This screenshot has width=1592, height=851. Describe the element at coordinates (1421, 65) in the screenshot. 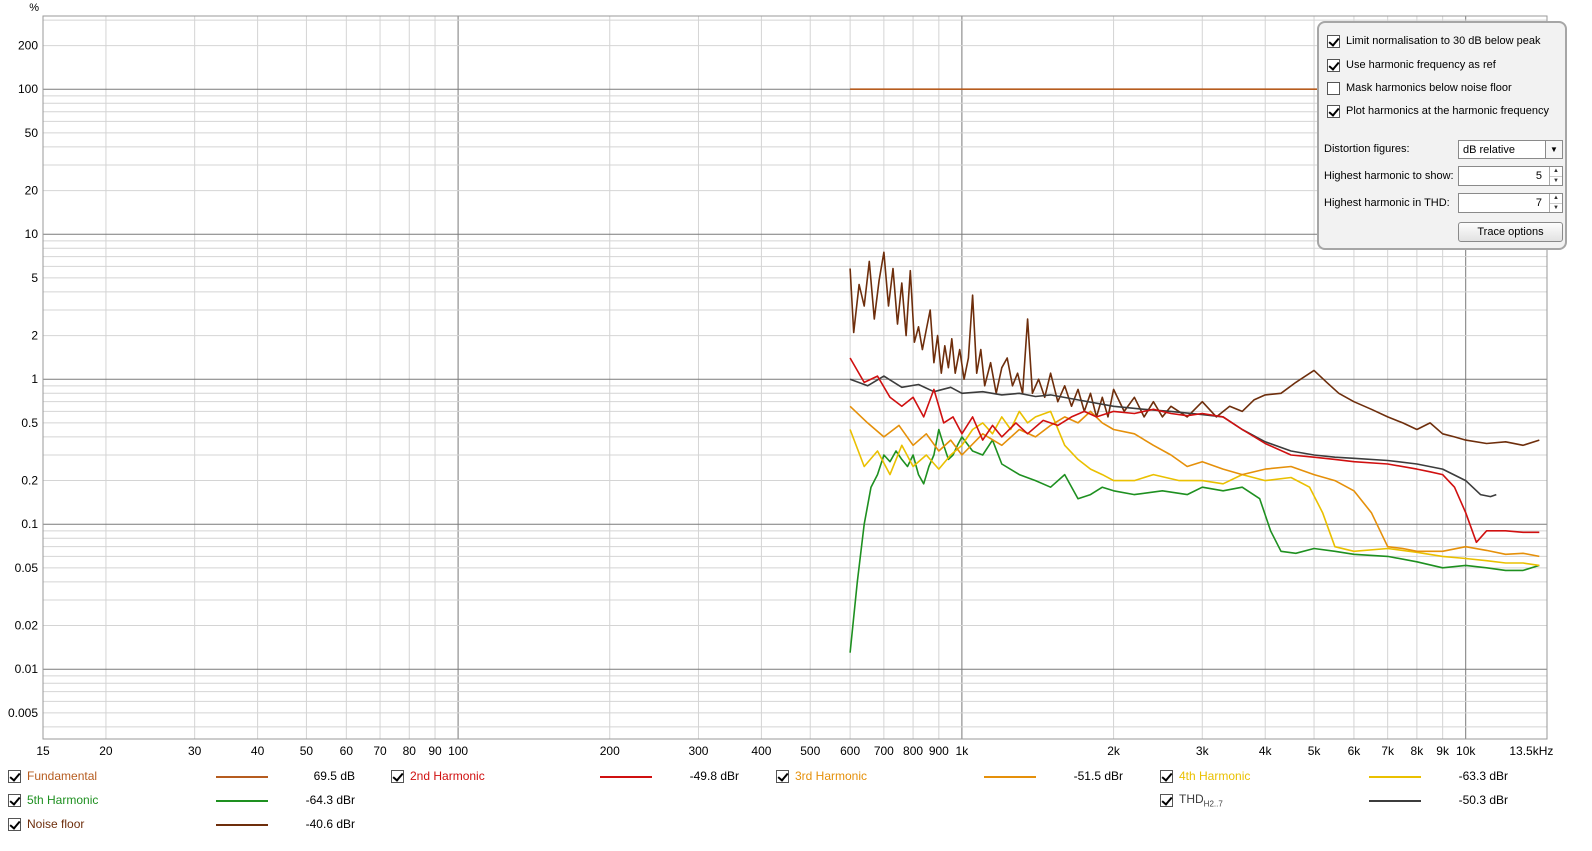

I see `option-label: Use harmonic frequency as ref` at that location.